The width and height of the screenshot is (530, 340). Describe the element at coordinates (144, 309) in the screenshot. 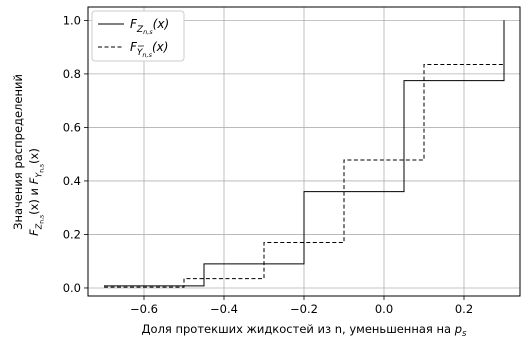

I see `x-tick-label: −0.6` at that location.